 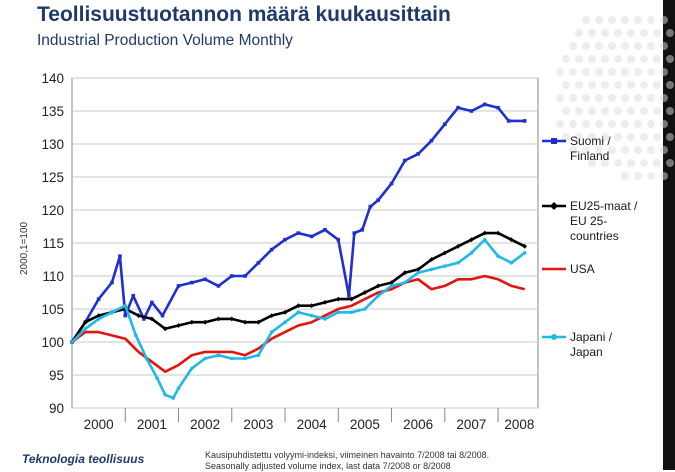 I want to click on y-tick-label: 130, so click(x=52, y=144).